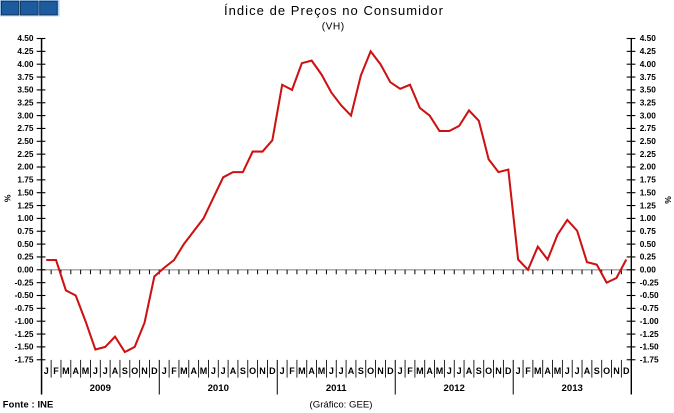 The image size is (674, 413). What do you see at coordinates (648, 64) in the screenshot?
I see `svg-text: 4.00` at bounding box center [648, 64].